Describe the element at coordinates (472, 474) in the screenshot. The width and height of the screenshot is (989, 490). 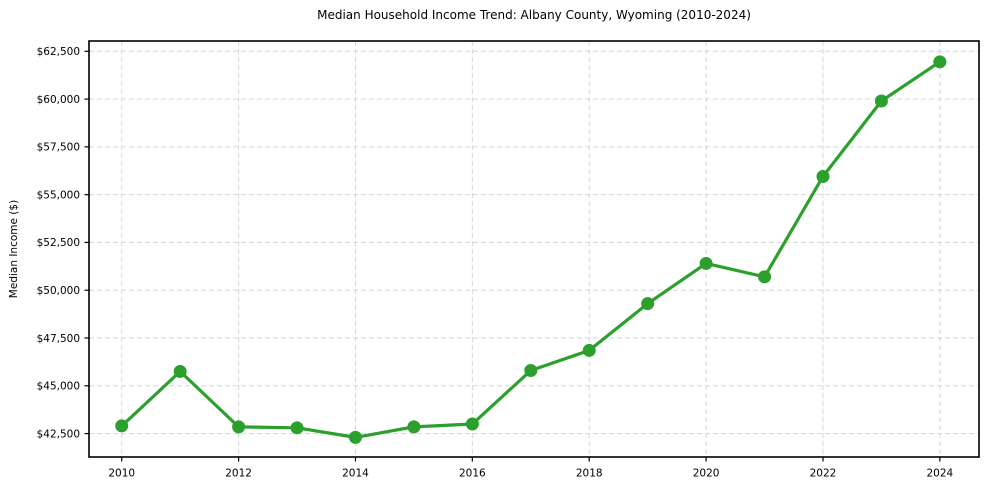
I see `x-tick-label: 2016` at that location.